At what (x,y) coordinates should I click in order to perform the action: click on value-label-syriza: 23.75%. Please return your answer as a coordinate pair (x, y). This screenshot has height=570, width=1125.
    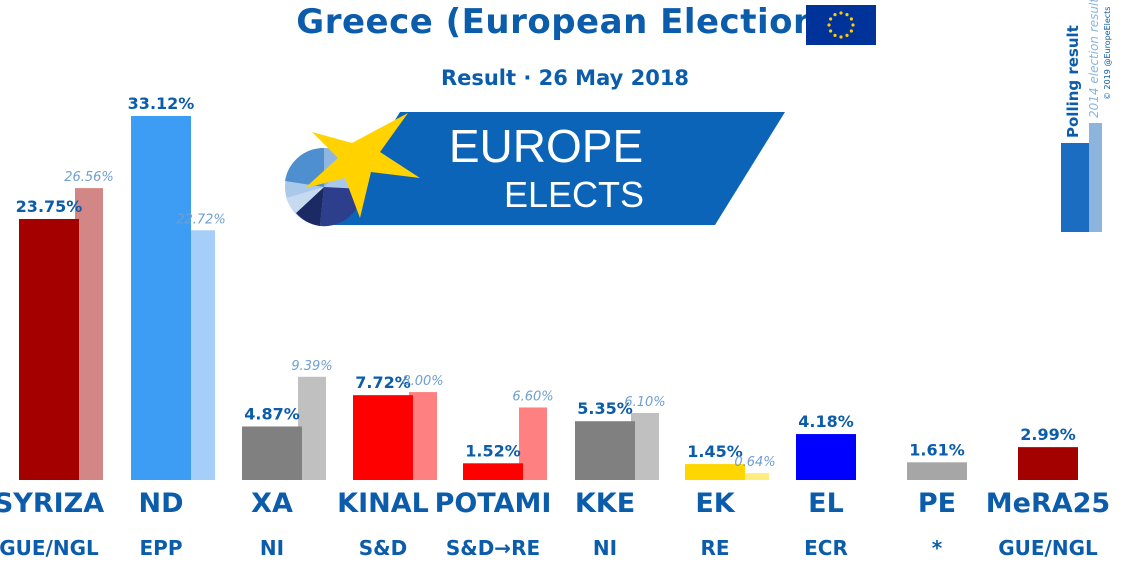
    Looking at the image, I should click on (49, 206).